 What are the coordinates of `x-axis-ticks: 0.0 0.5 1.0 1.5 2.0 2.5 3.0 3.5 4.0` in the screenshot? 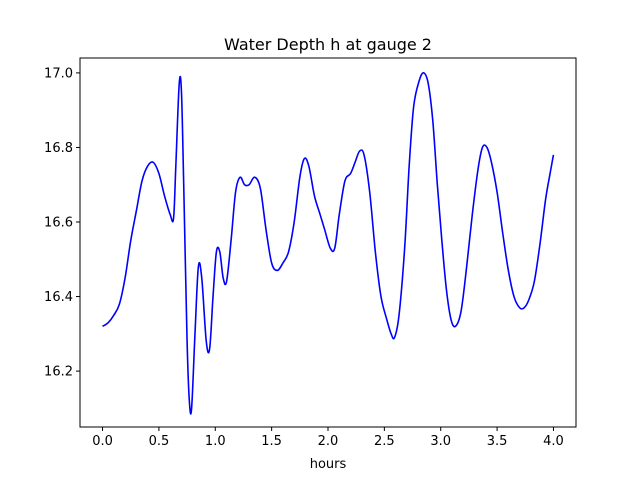 It's located at (328, 438).